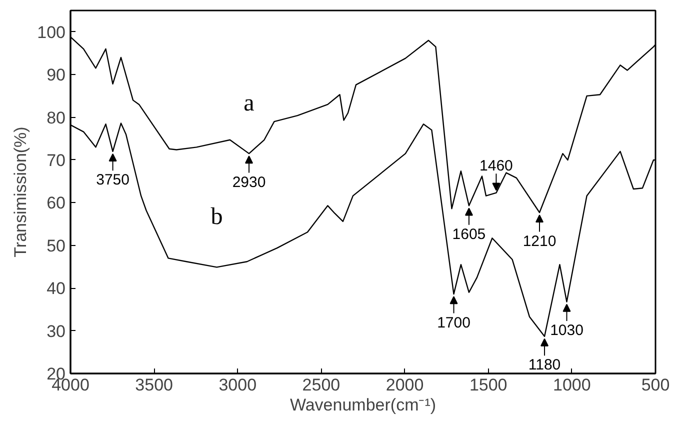 This screenshot has width=675, height=428. I want to click on x-tick-label: 2000, so click(405, 385).